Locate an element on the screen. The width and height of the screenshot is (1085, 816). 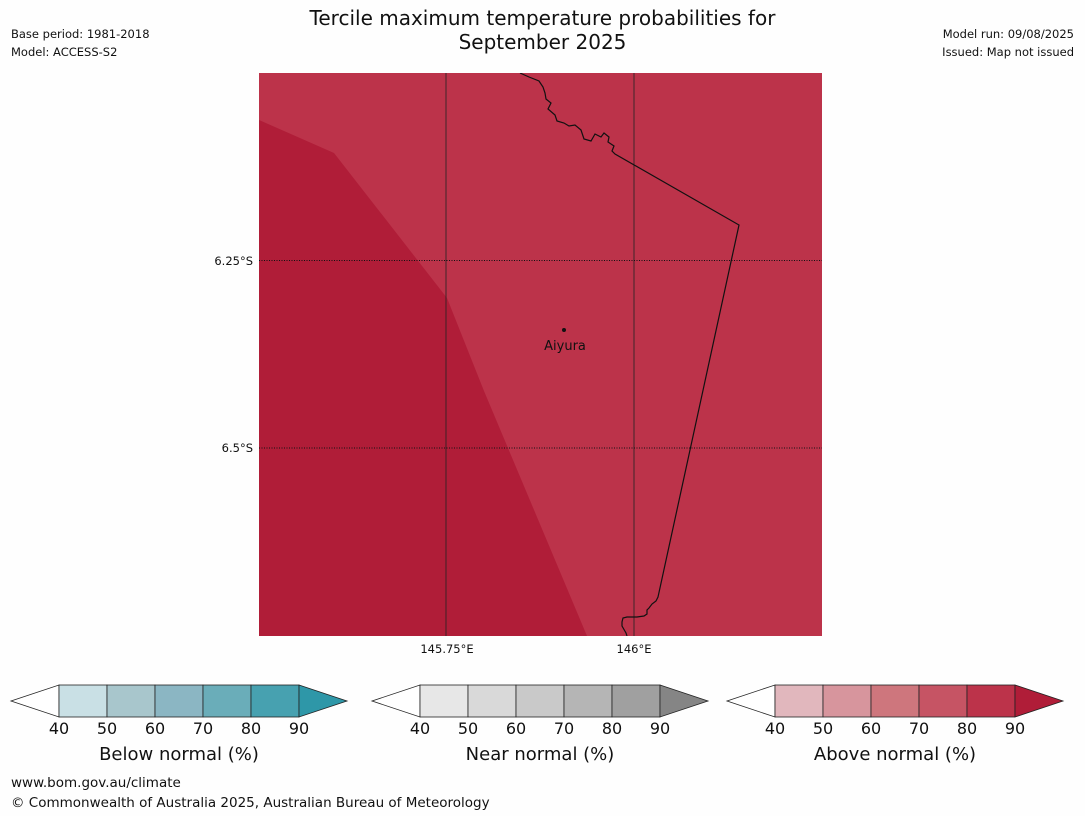
colorbar-title: Near normal (%) is located at coordinates (540, 754).